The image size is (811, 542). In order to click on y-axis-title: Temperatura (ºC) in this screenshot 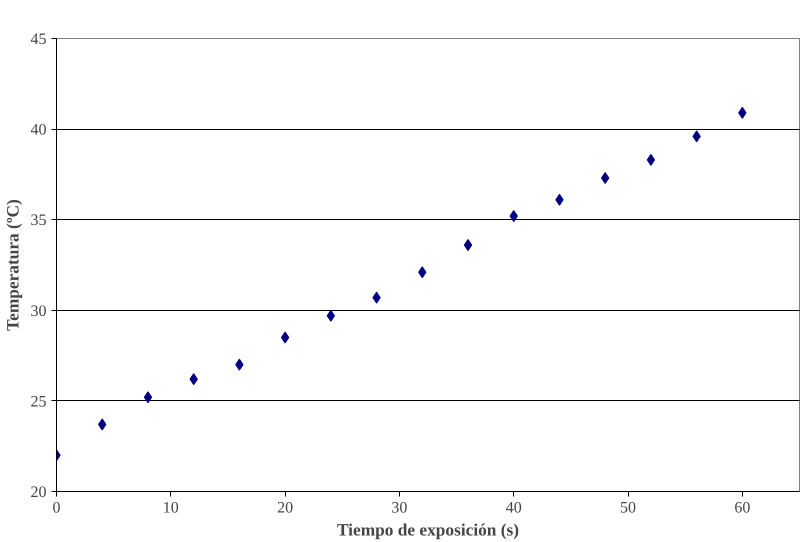, I will do `click(13, 264)`.